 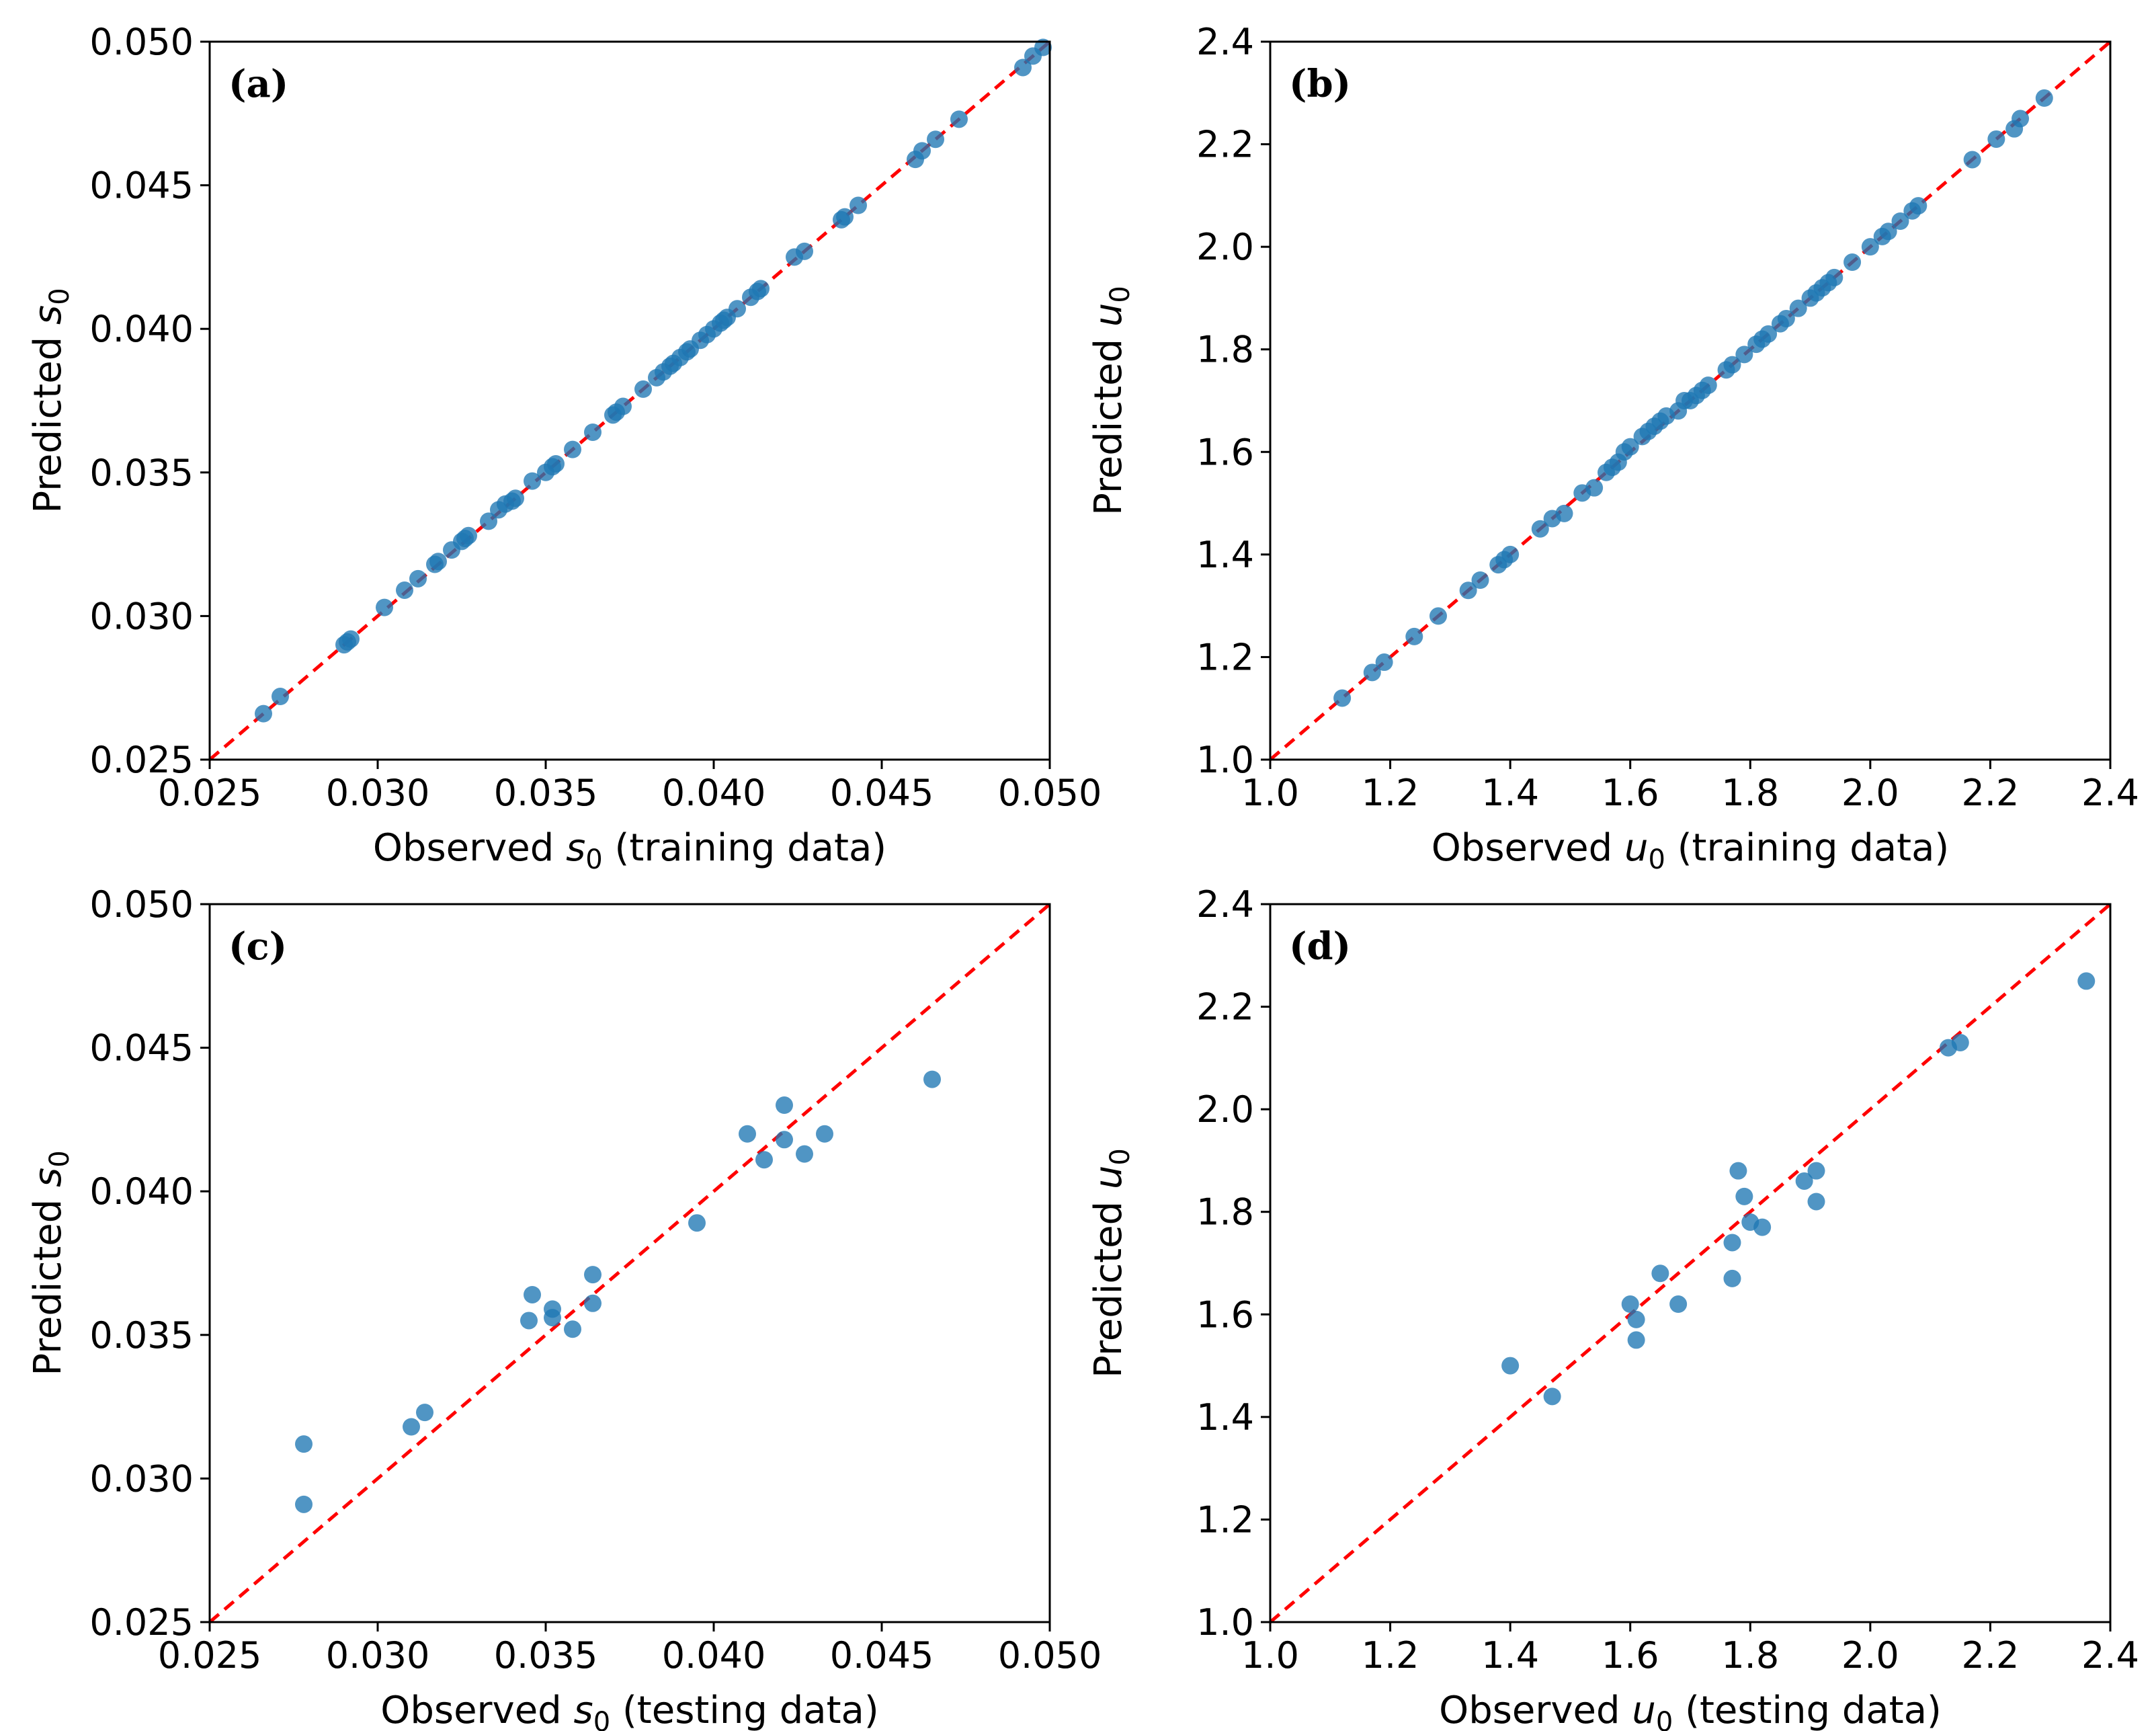 What do you see at coordinates (1225, 350) in the screenshot?
I see `y-tick-label: 1.8` at bounding box center [1225, 350].